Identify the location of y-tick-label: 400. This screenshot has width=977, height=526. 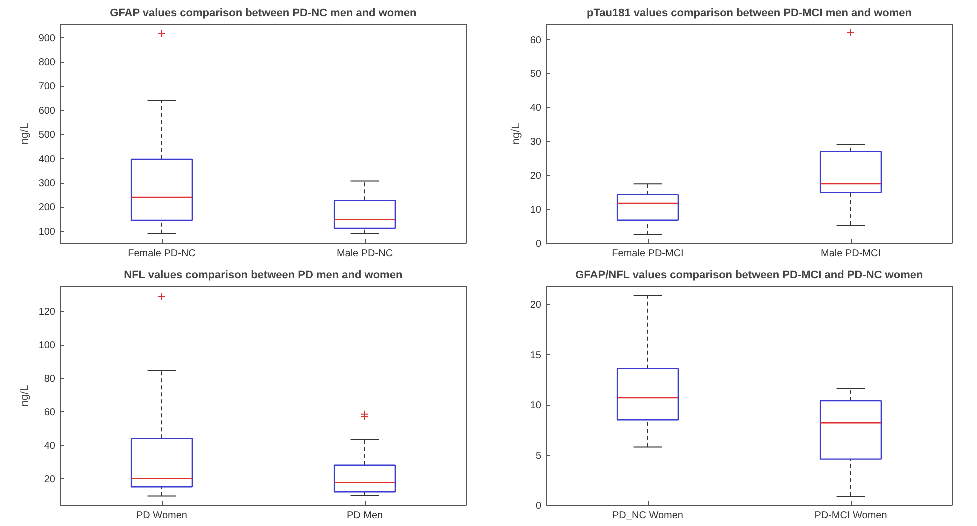
(47, 160).